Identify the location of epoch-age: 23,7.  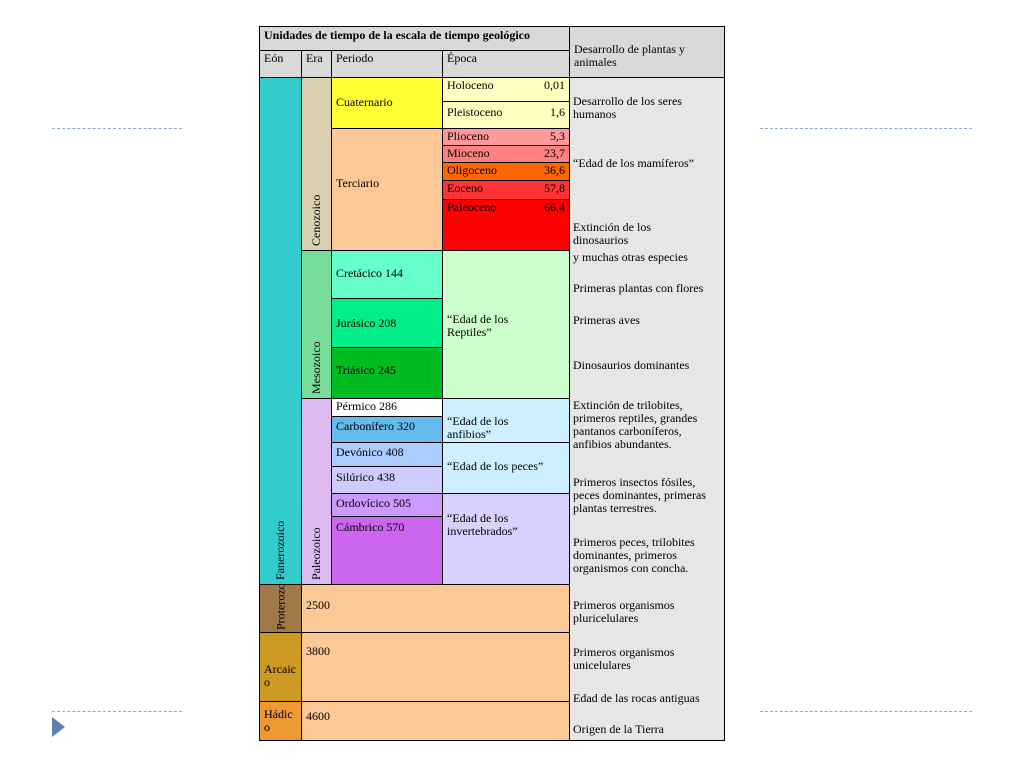
(554, 153).